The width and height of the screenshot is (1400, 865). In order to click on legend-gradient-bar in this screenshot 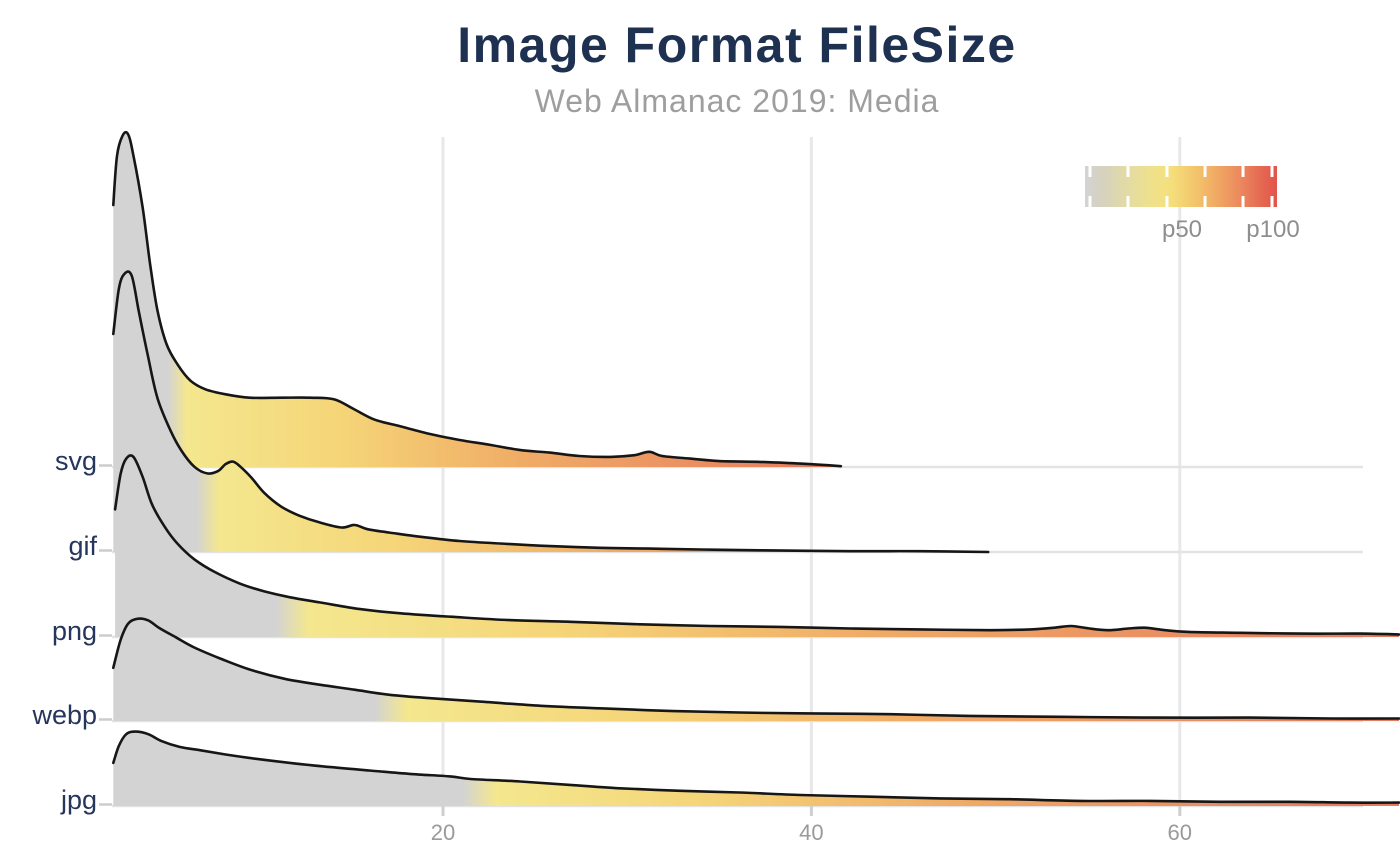, I will do `click(1181, 186)`.